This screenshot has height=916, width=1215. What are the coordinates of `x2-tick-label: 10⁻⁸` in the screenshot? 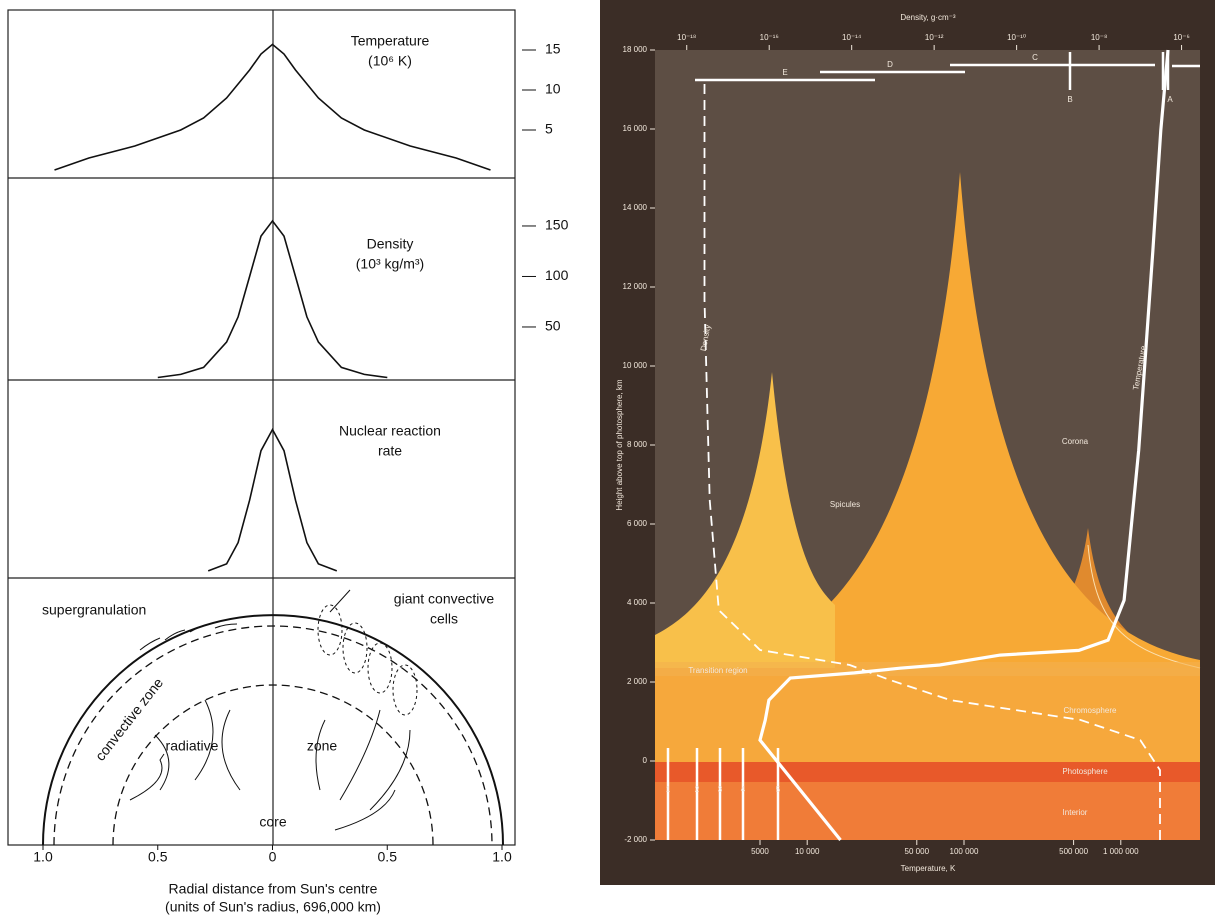 It's located at (1099, 37).